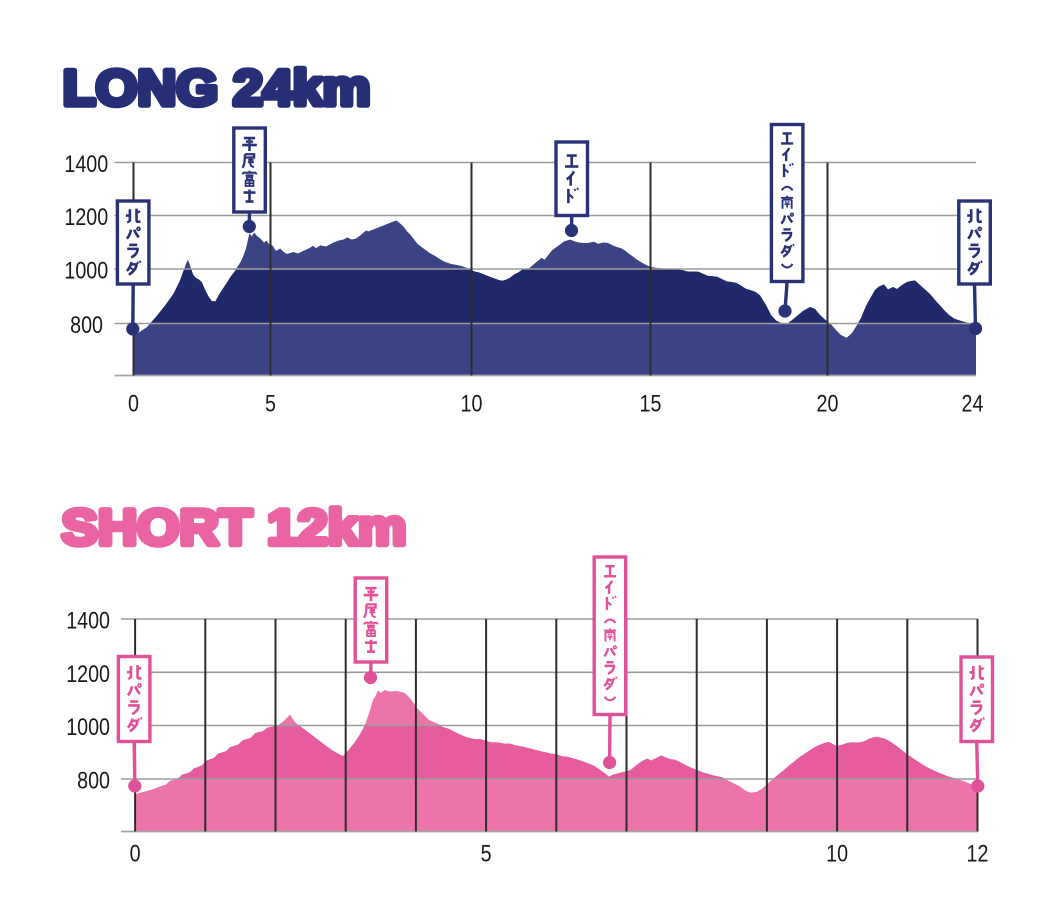 The image size is (1048, 915). What do you see at coordinates (978, 853) in the screenshot?
I see `svg-text: 12` at bounding box center [978, 853].